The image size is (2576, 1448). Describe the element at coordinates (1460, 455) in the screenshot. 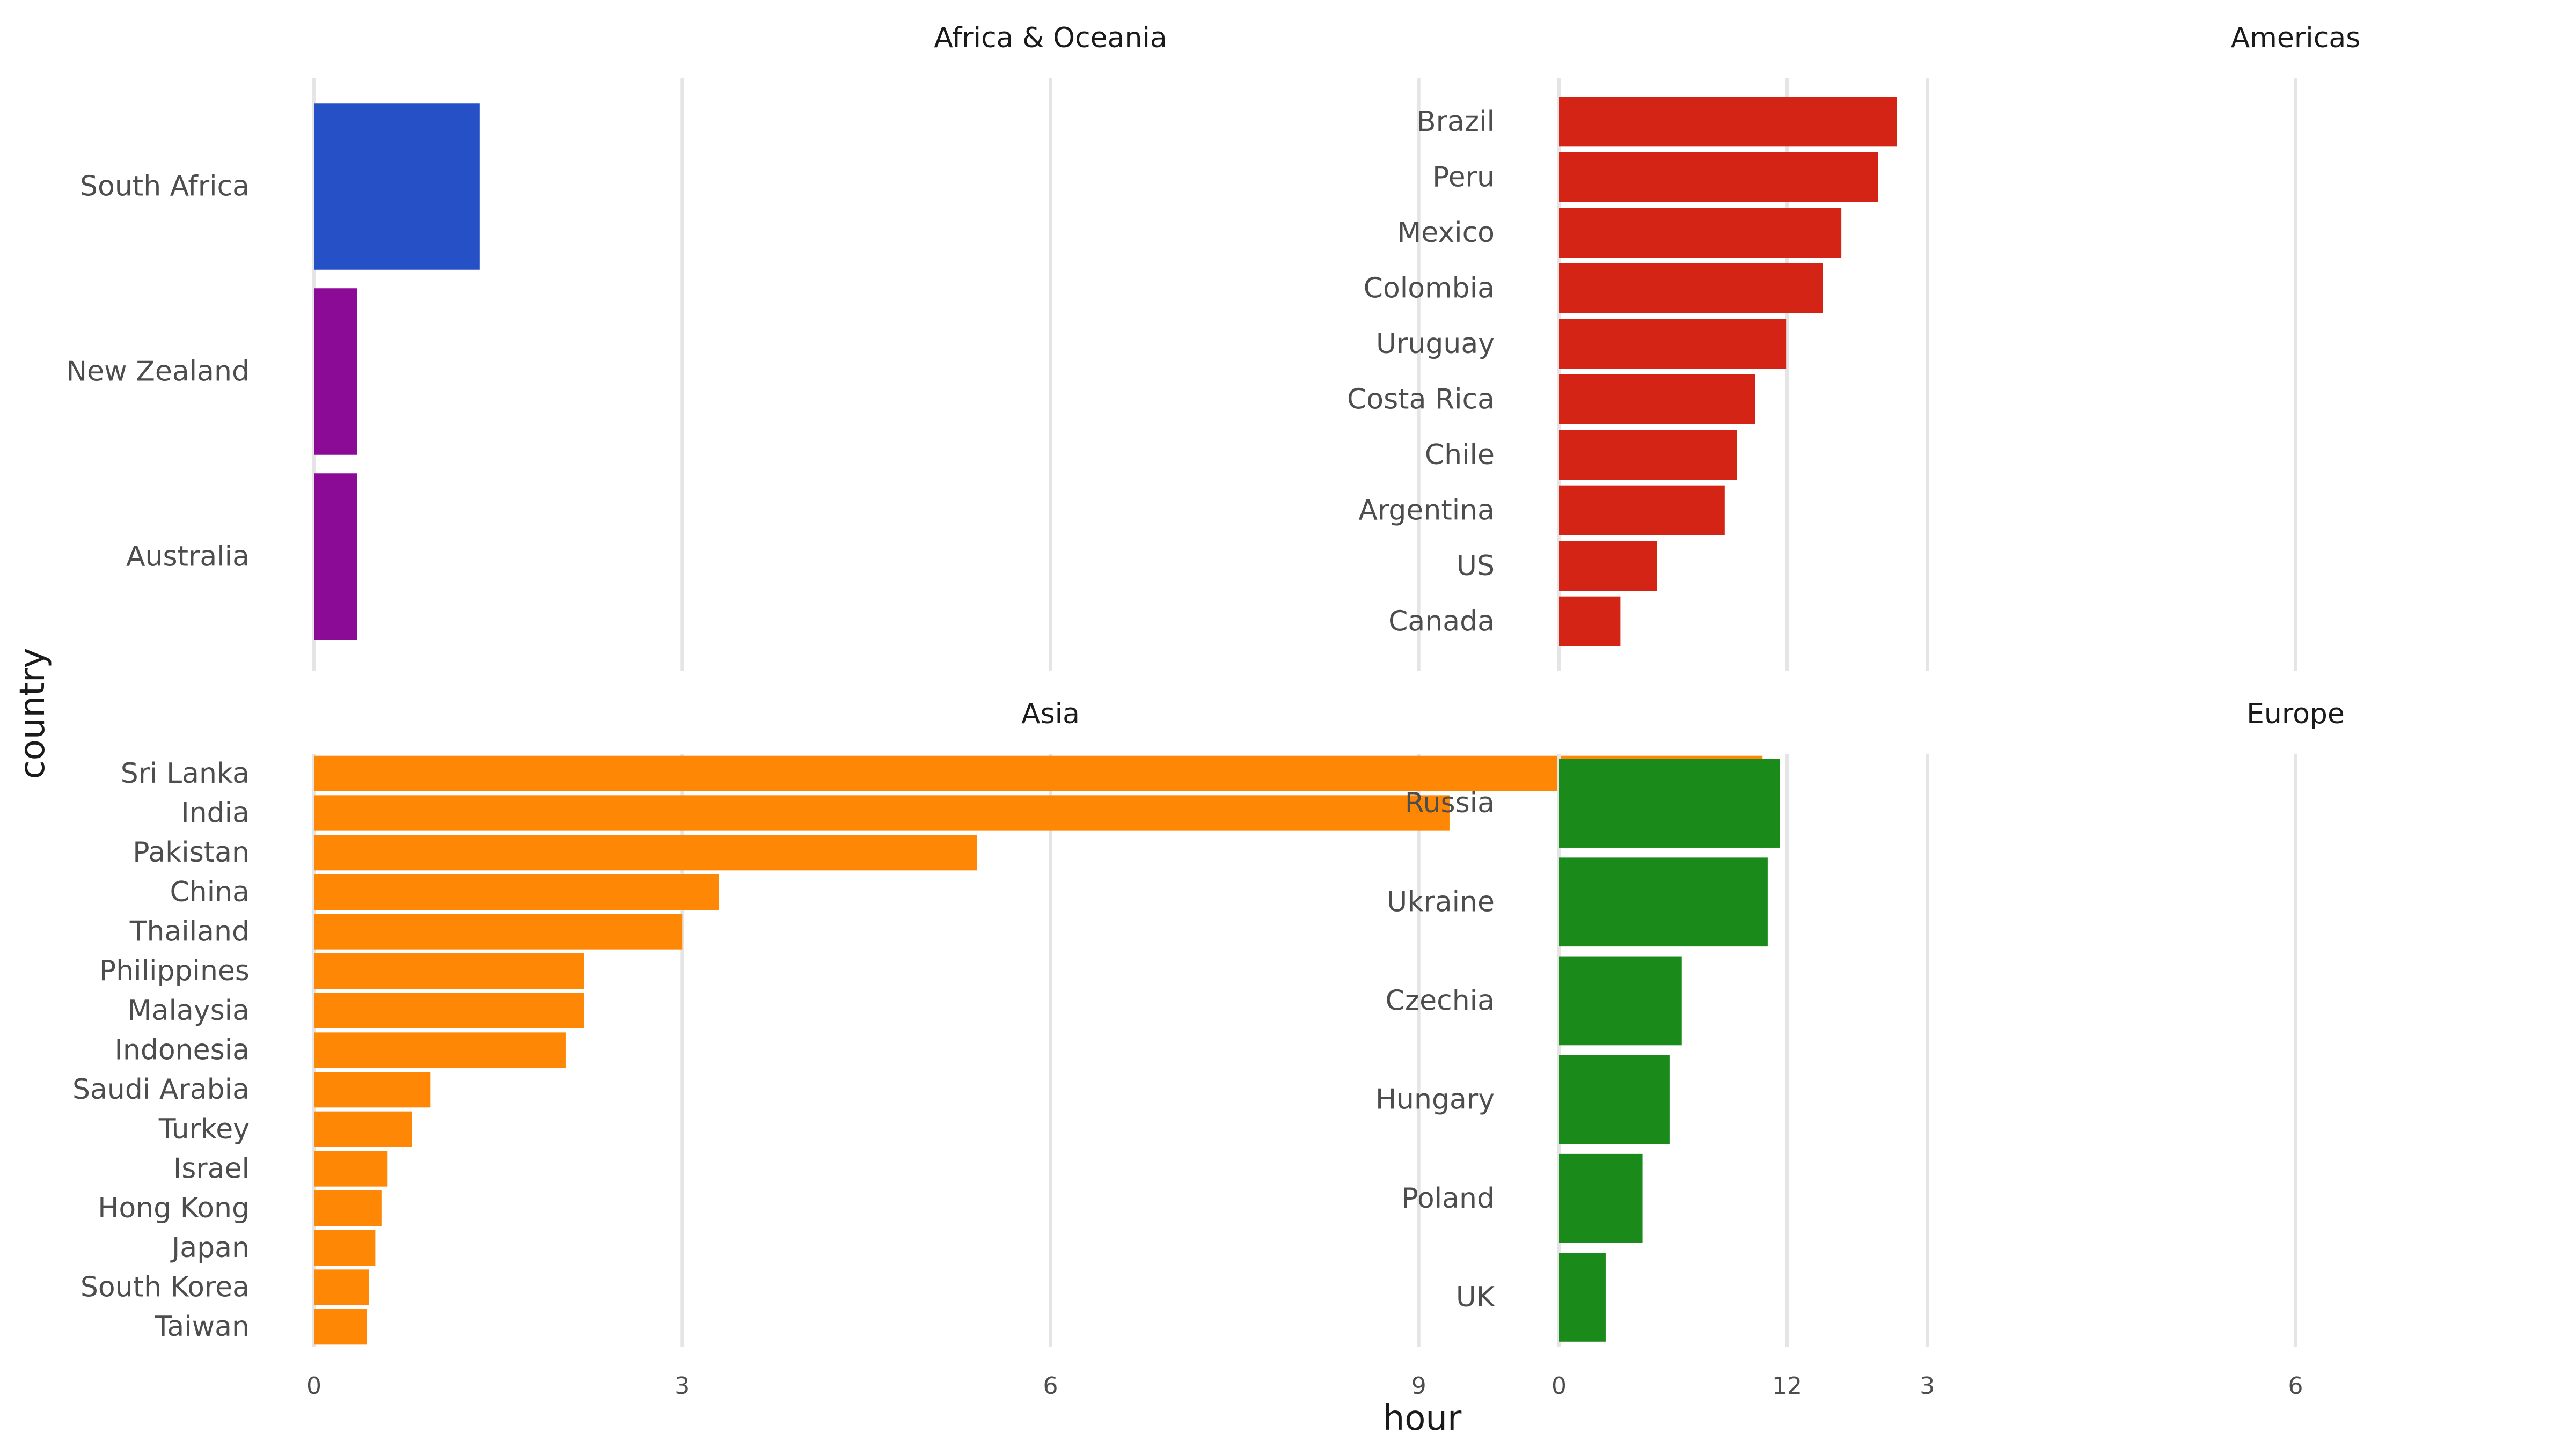

I see `category-label: Chile` at that location.